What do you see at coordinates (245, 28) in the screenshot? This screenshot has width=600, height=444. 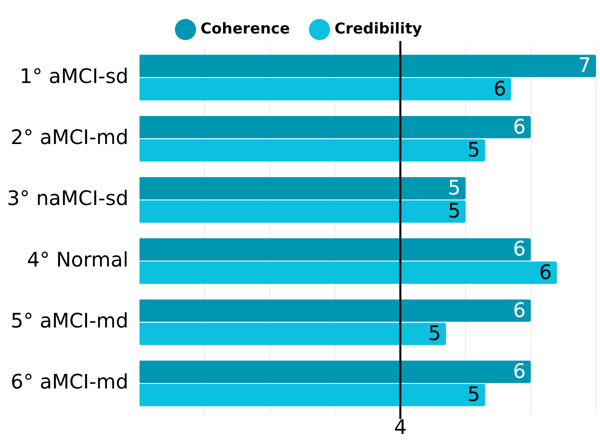 I see `legend-label: Coherence` at bounding box center [245, 28].